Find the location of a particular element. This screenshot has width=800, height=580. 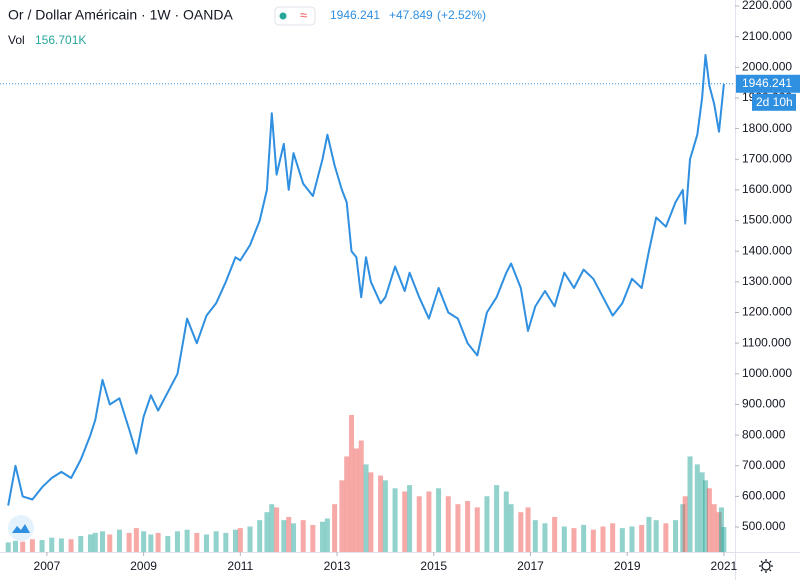

last-price-box is located at coordinates (768, 83).